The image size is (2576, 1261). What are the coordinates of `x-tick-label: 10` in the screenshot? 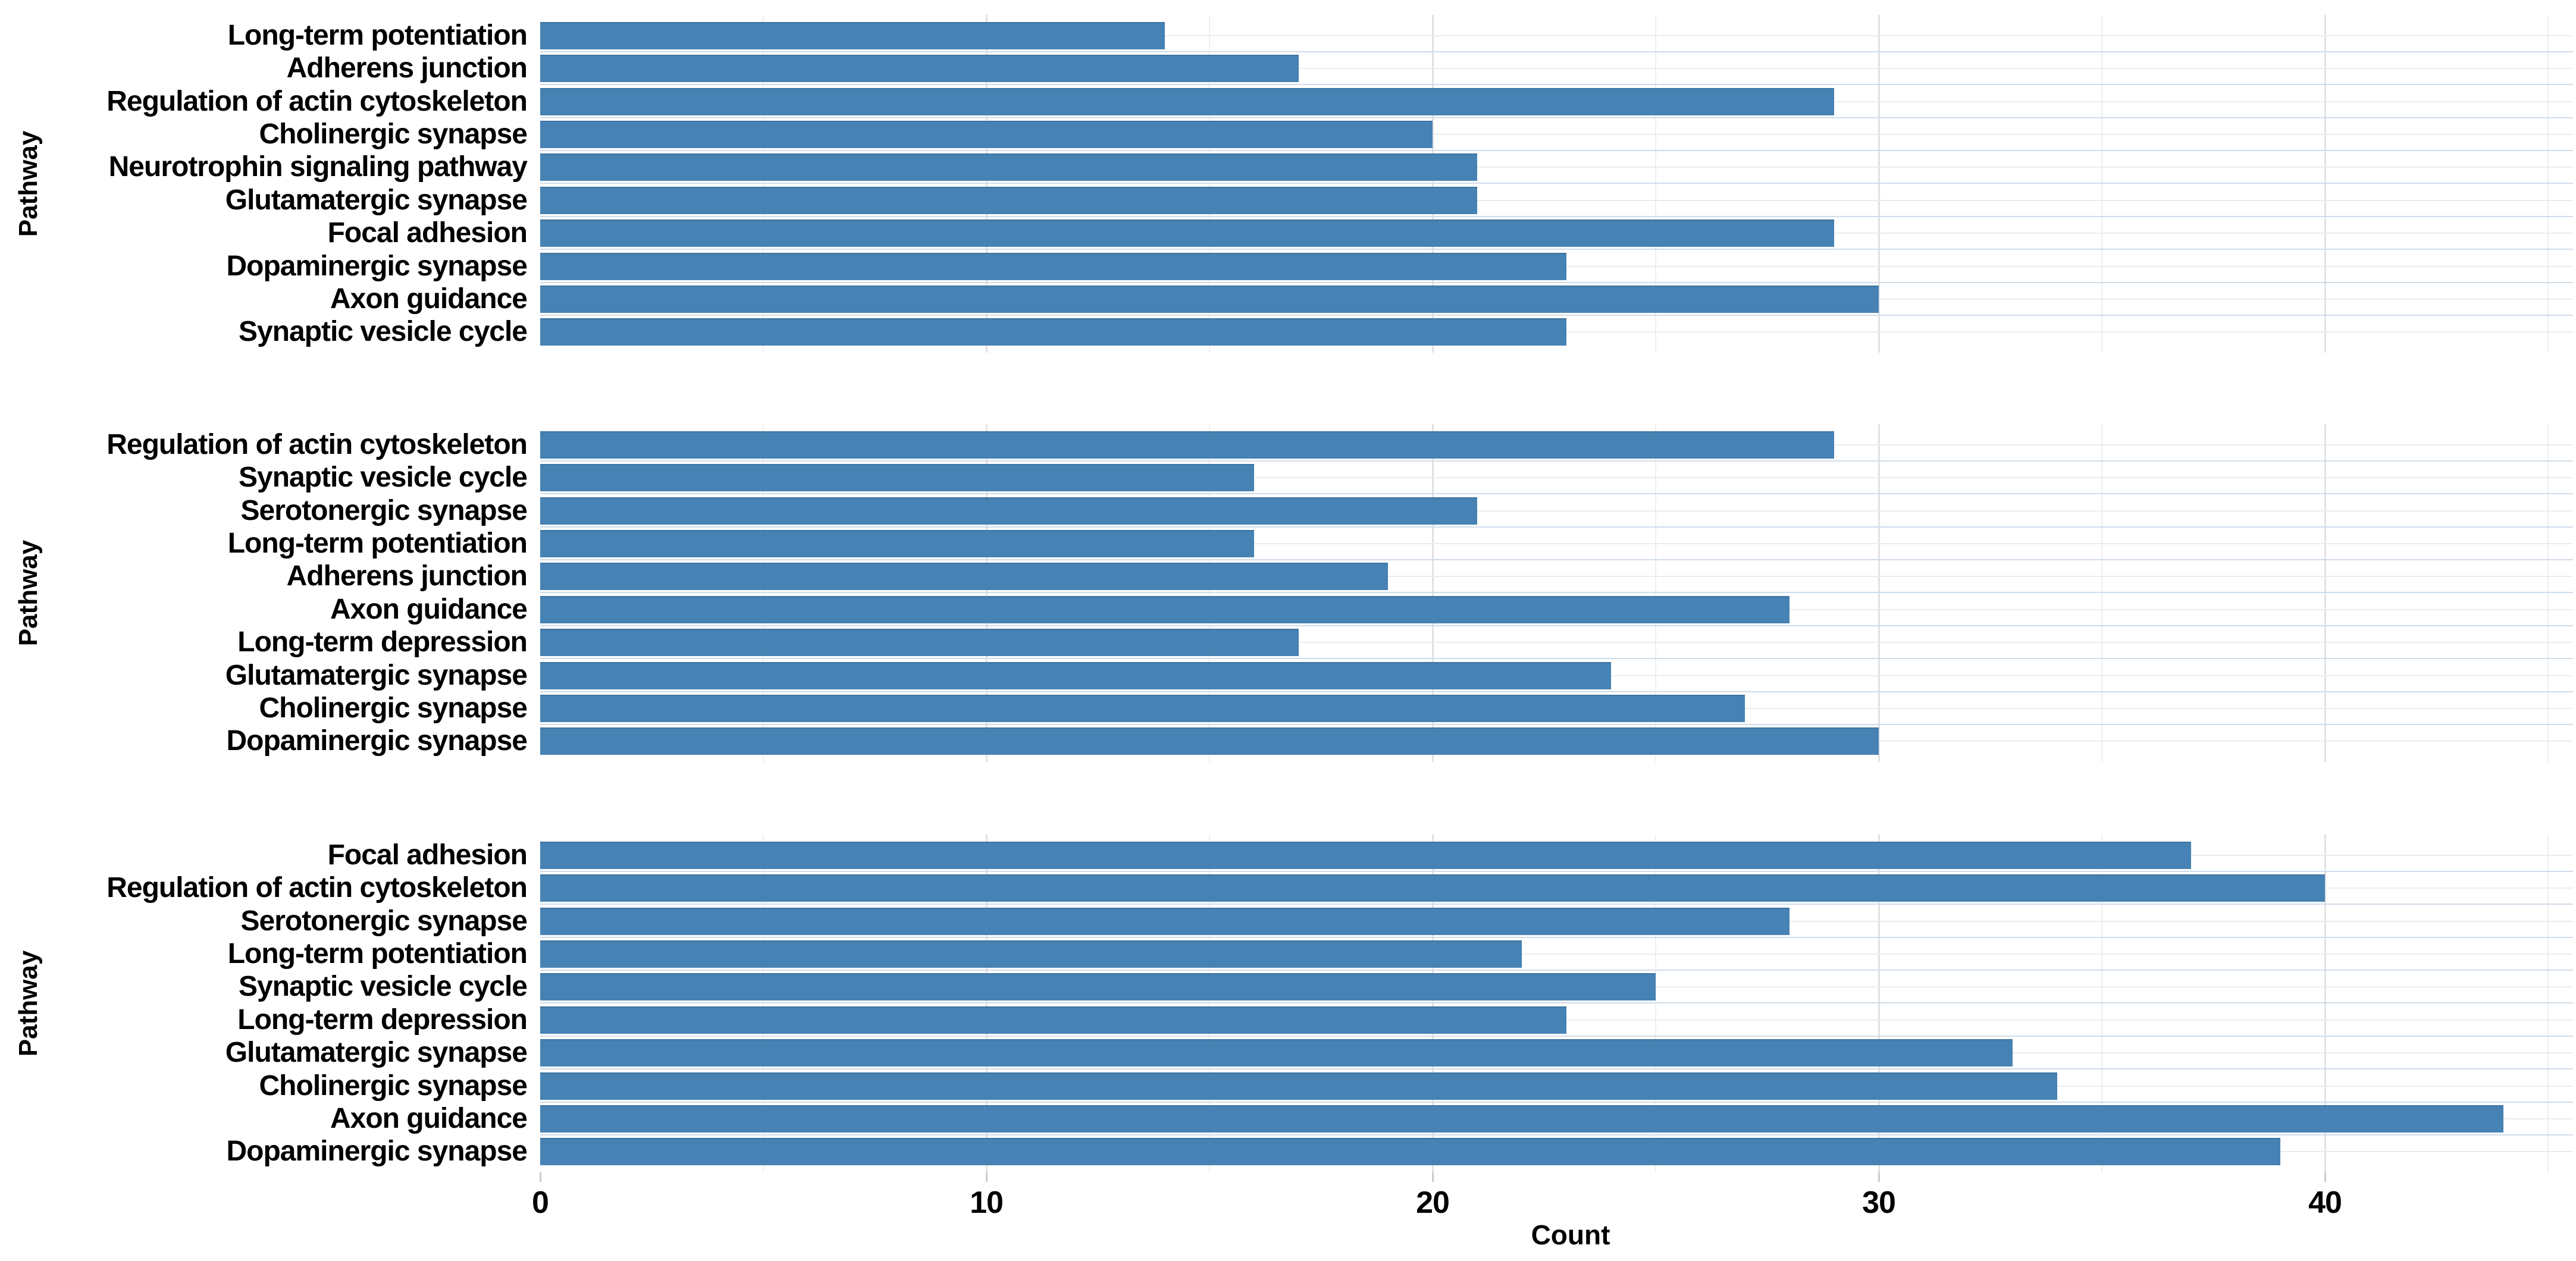 It's located at (987, 1202).